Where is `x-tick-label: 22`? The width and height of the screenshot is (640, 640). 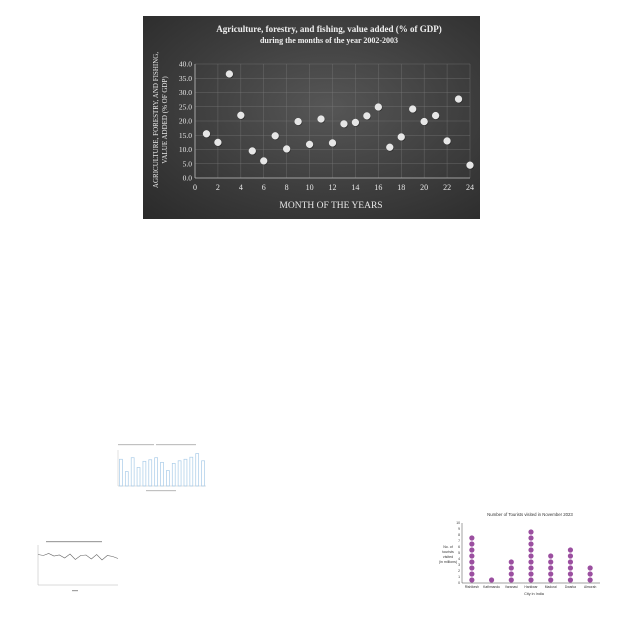
x-tick-label: 22 is located at coordinates (447, 187).